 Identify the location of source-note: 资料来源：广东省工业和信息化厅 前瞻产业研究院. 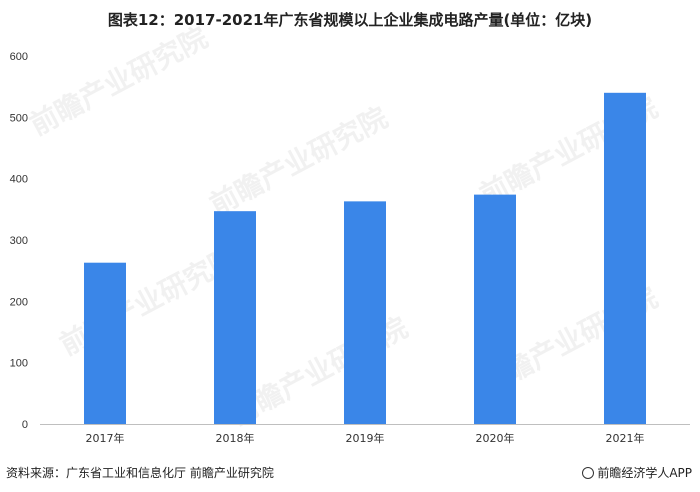
(140, 473).